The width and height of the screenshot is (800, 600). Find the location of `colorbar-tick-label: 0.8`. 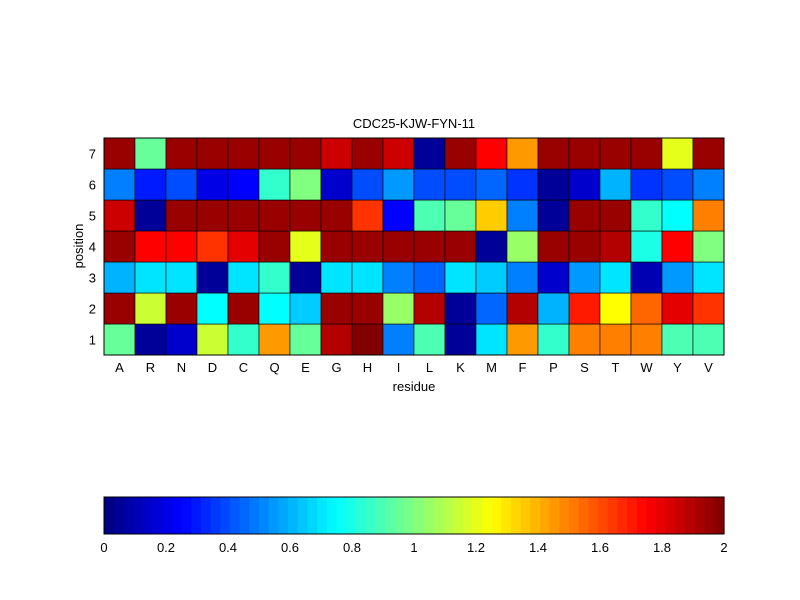

colorbar-tick-label: 0.8 is located at coordinates (352, 547).